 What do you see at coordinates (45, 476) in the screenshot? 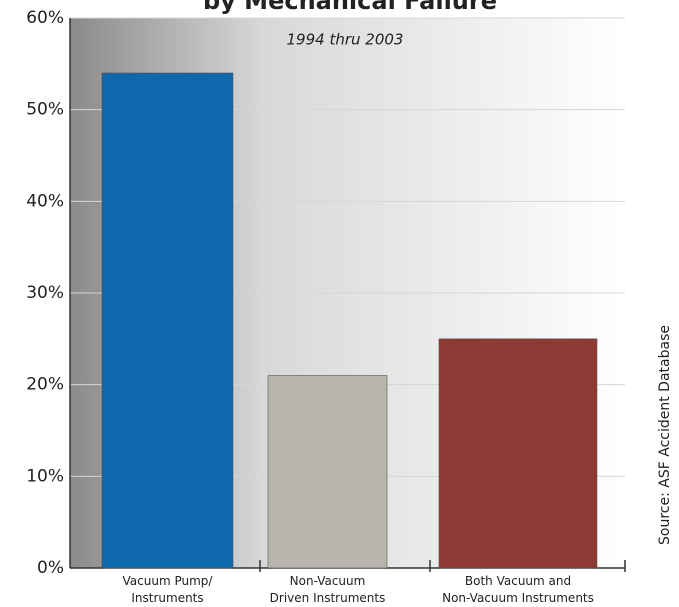
I see `y-tick-label: 10%` at bounding box center [45, 476].